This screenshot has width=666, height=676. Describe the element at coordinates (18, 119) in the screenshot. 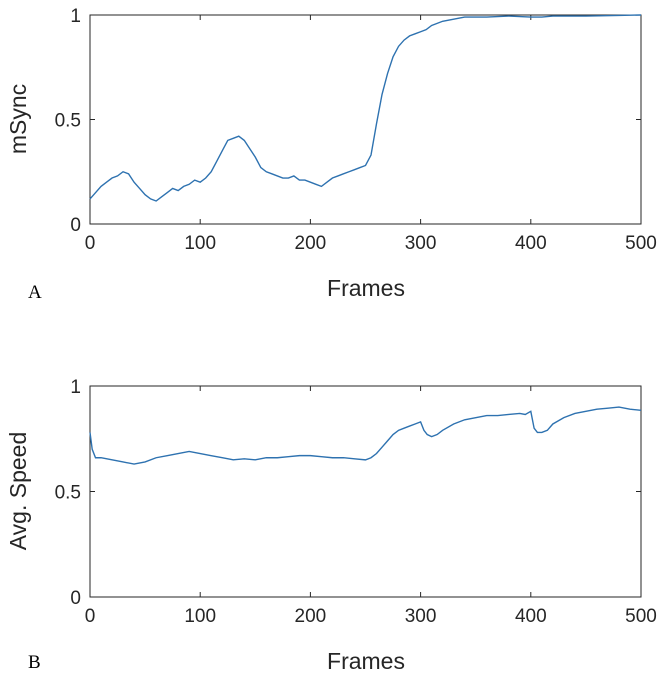

I see `y-axis-label: mSync` at that location.